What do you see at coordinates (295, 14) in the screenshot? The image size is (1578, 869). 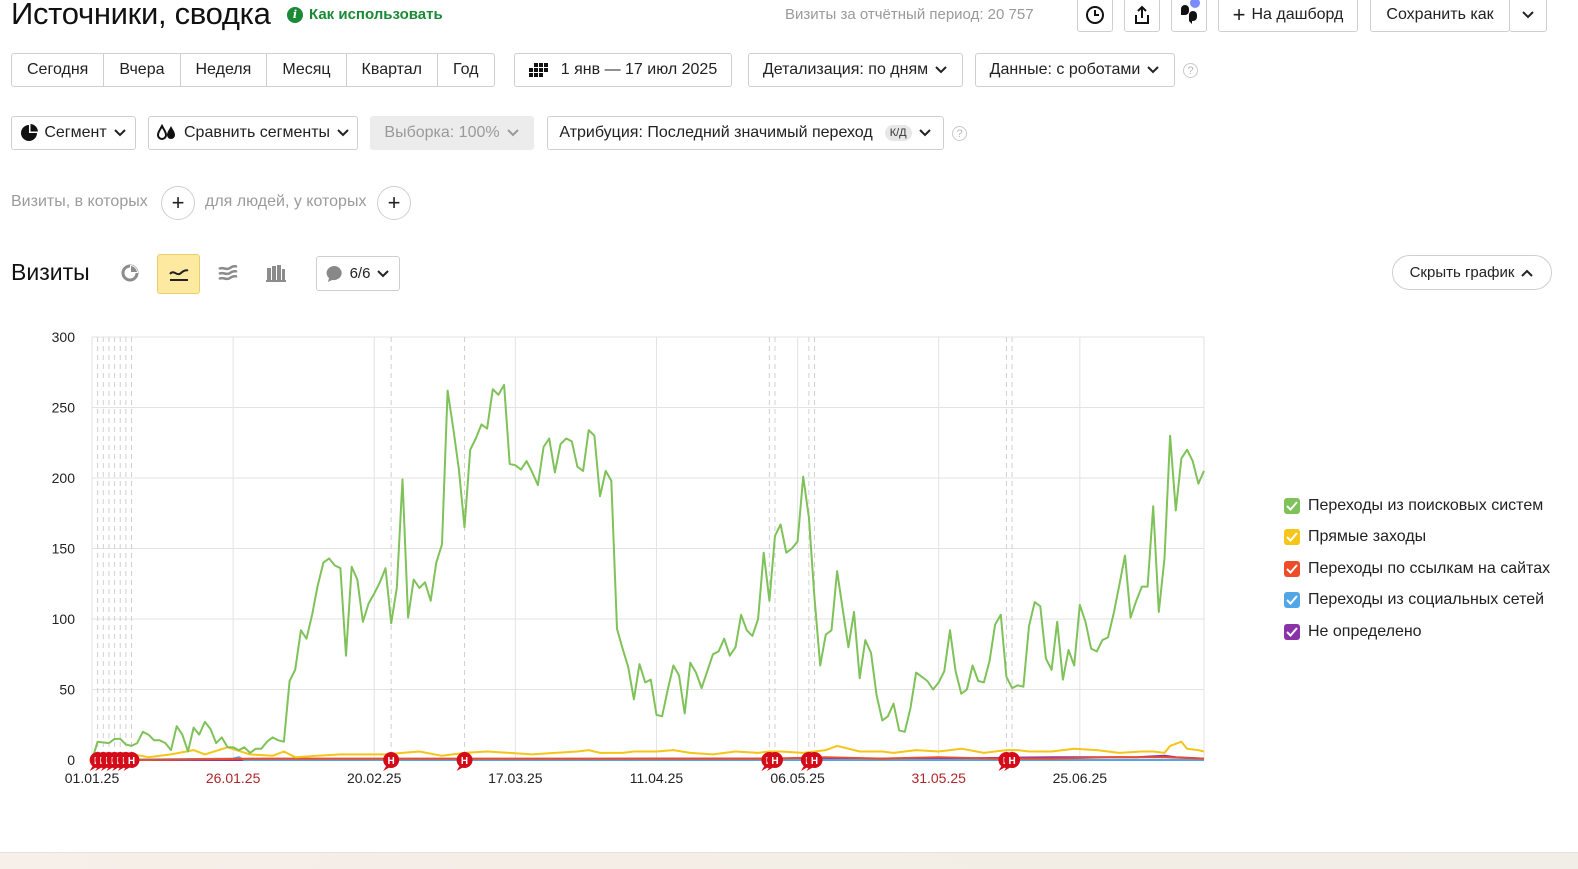 I see `info-icon: i` at bounding box center [295, 14].